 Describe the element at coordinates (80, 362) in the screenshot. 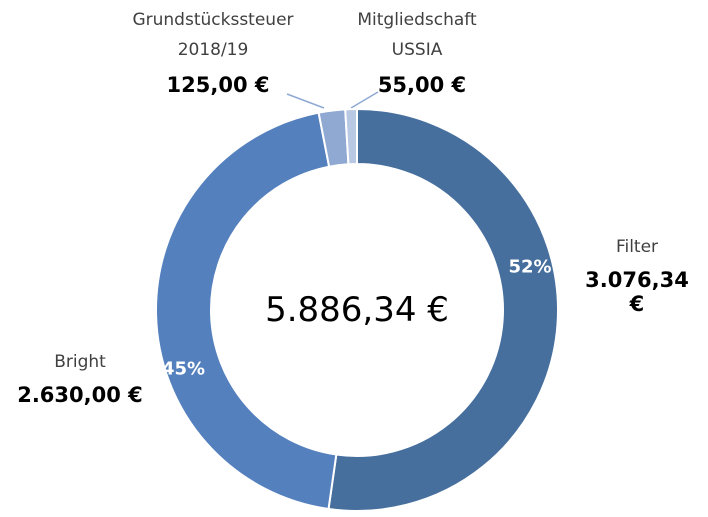

I see `category-label: Bright` at that location.